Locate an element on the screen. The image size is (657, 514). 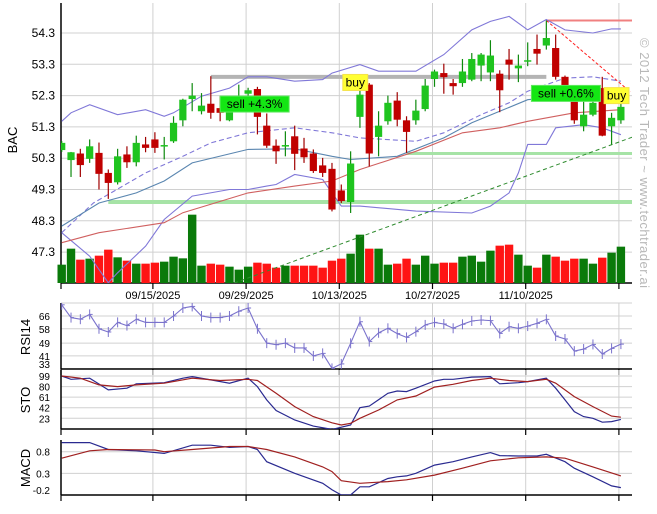
sto-k-line is located at coordinates (341, 402).